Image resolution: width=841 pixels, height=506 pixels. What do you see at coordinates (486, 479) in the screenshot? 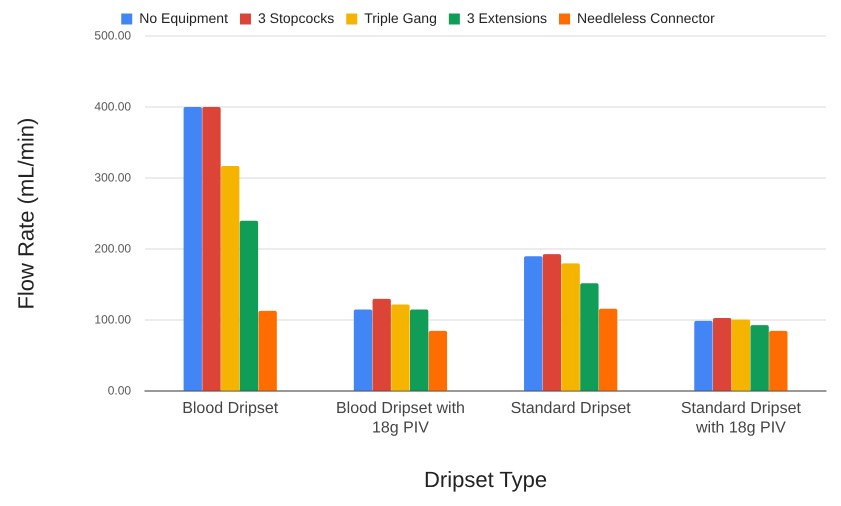
I see `x-axis-title: Dripset Type` at bounding box center [486, 479].